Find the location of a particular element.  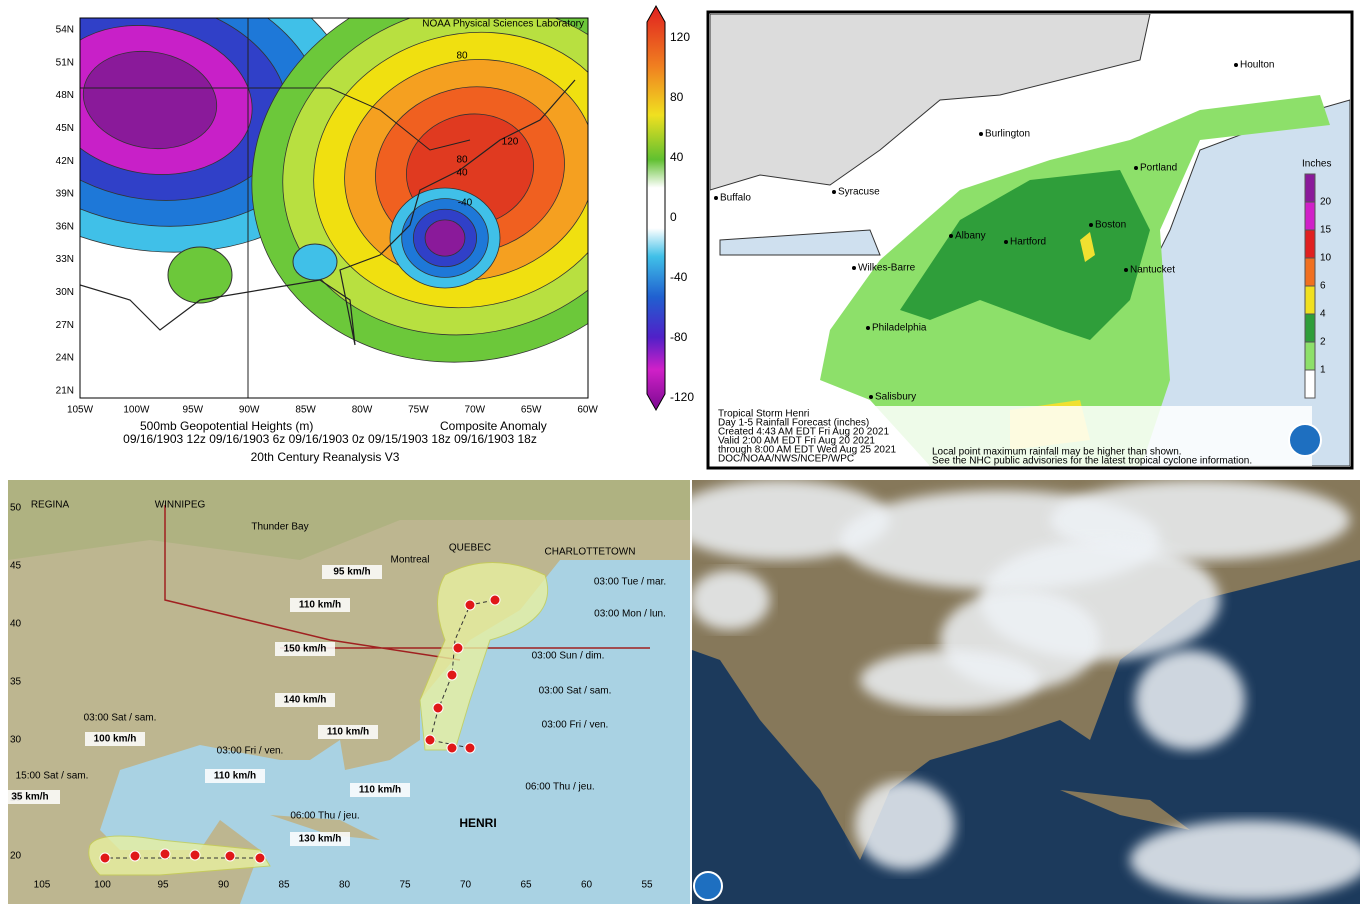

lon-label: 100W is located at coordinates (136, 410).